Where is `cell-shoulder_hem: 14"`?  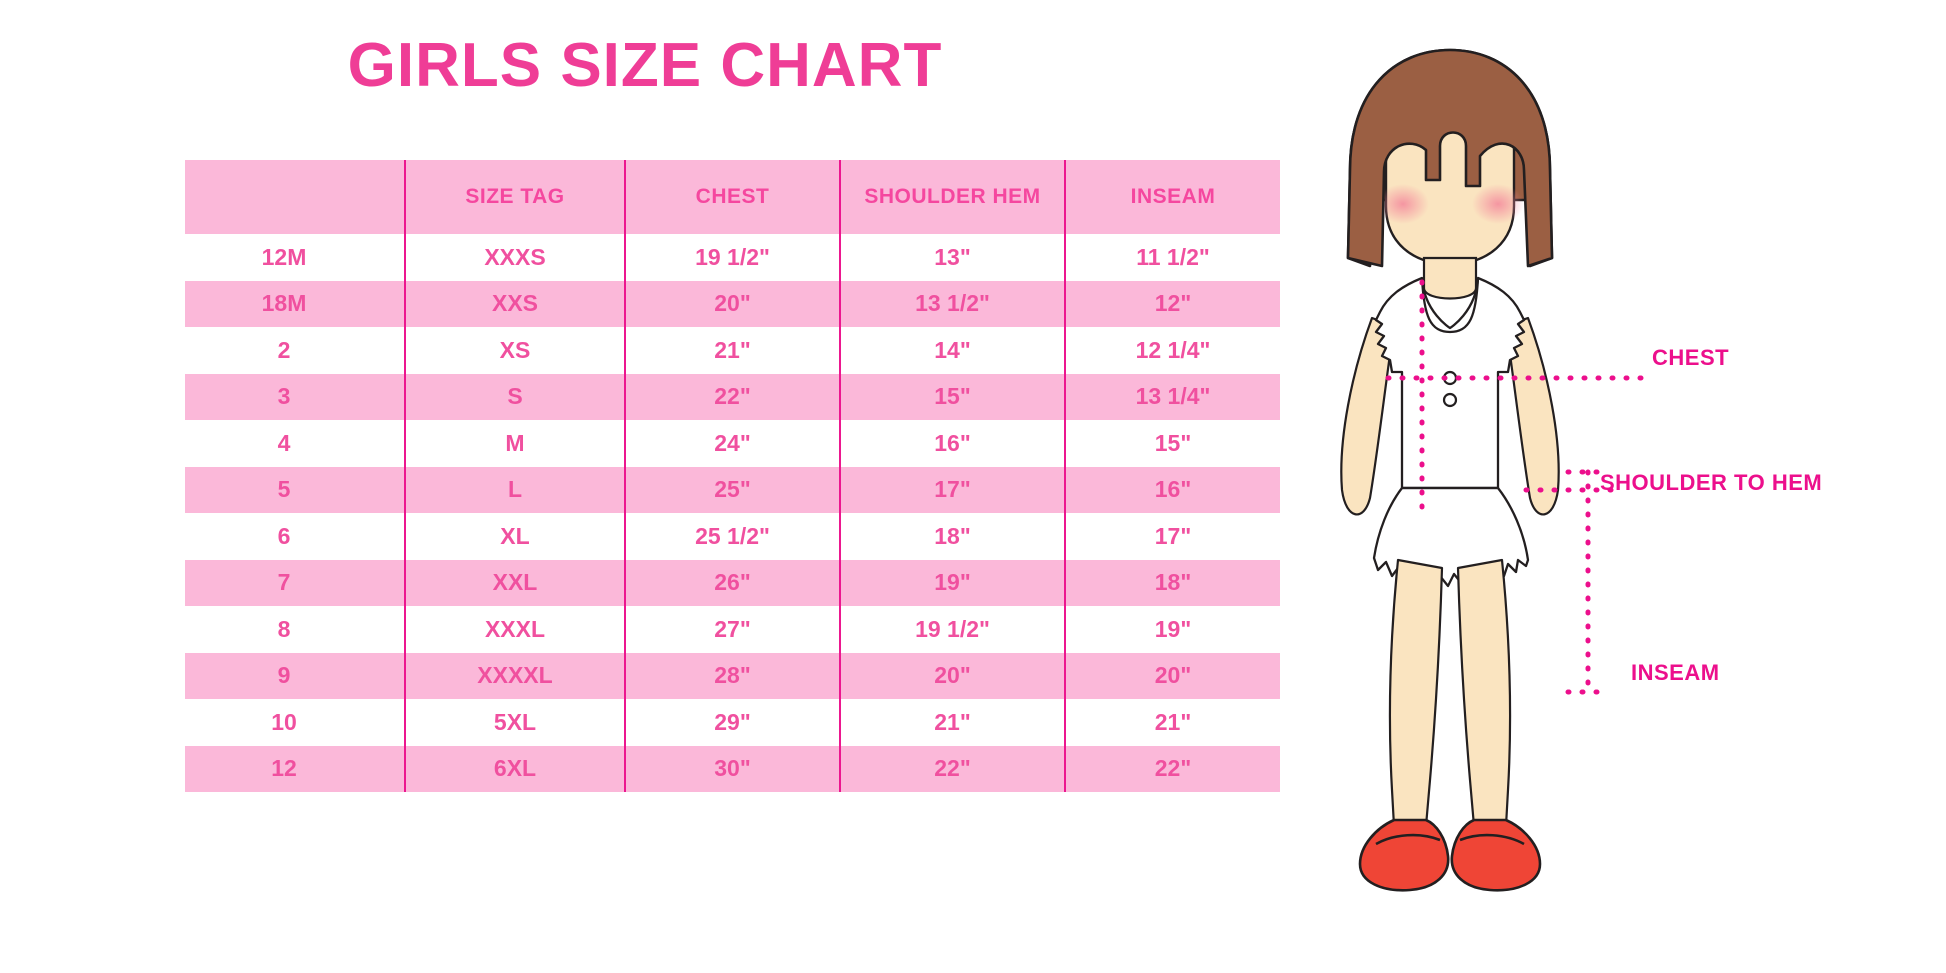 cell-shoulder_hem: 14" is located at coordinates (953, 350).